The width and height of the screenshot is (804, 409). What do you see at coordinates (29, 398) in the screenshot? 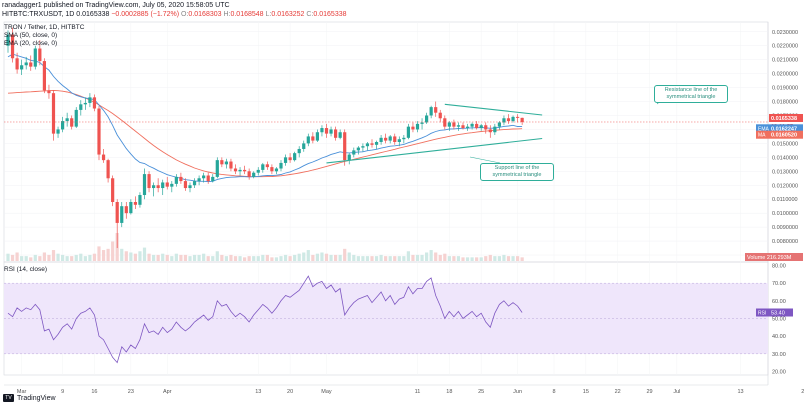
I see `tradingview-footer: TV TradingView` at bounding box center [29, 398].